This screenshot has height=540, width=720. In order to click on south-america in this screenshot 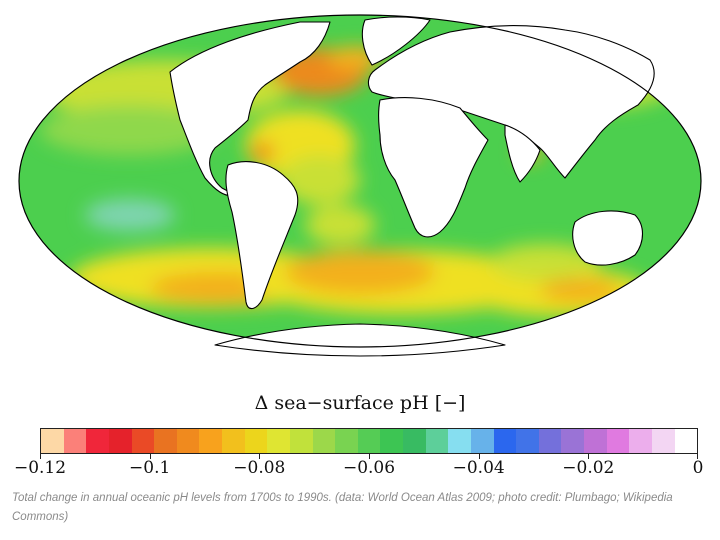, I will do `click(262, 235)`.